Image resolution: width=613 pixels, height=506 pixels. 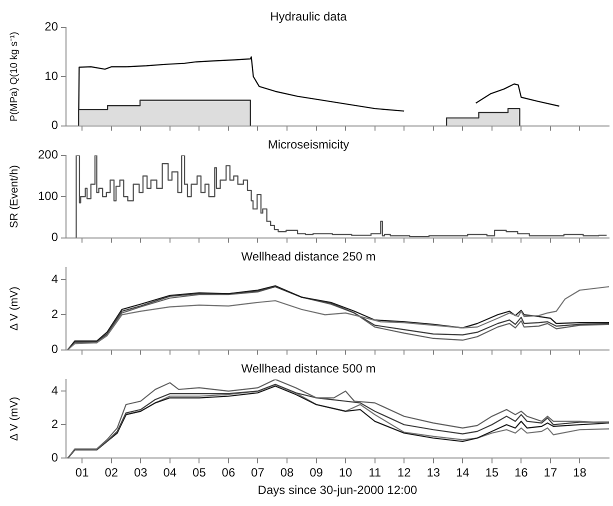 What do you see at coordinates (551, 473) in the screenshot?
I see `x-tick-label: 17` at bounding box center [551, 473].